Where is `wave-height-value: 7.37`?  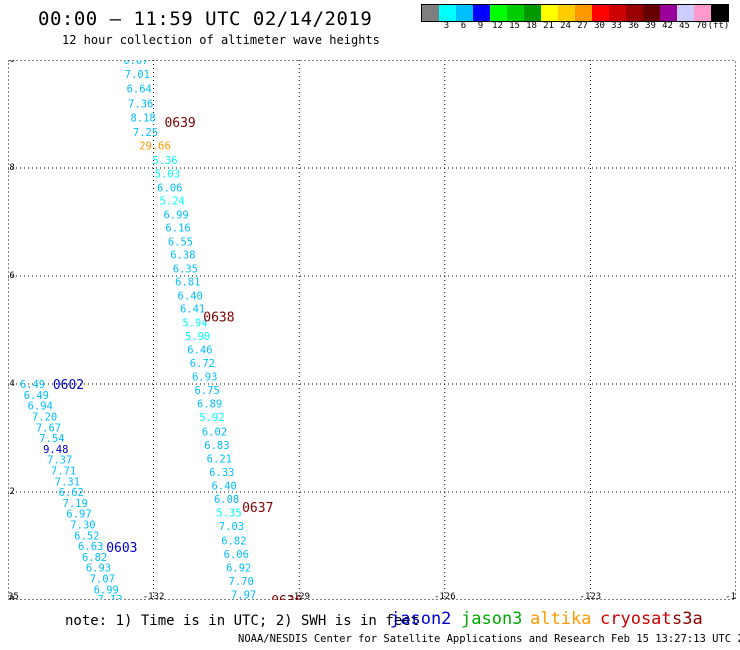 wave-height-value: 7.37 is located at coordinates (59, 461).